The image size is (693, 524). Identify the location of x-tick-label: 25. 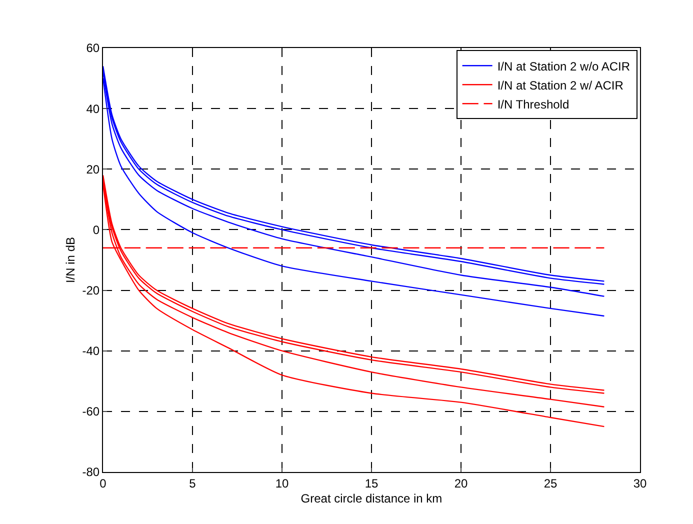
(551, 483).